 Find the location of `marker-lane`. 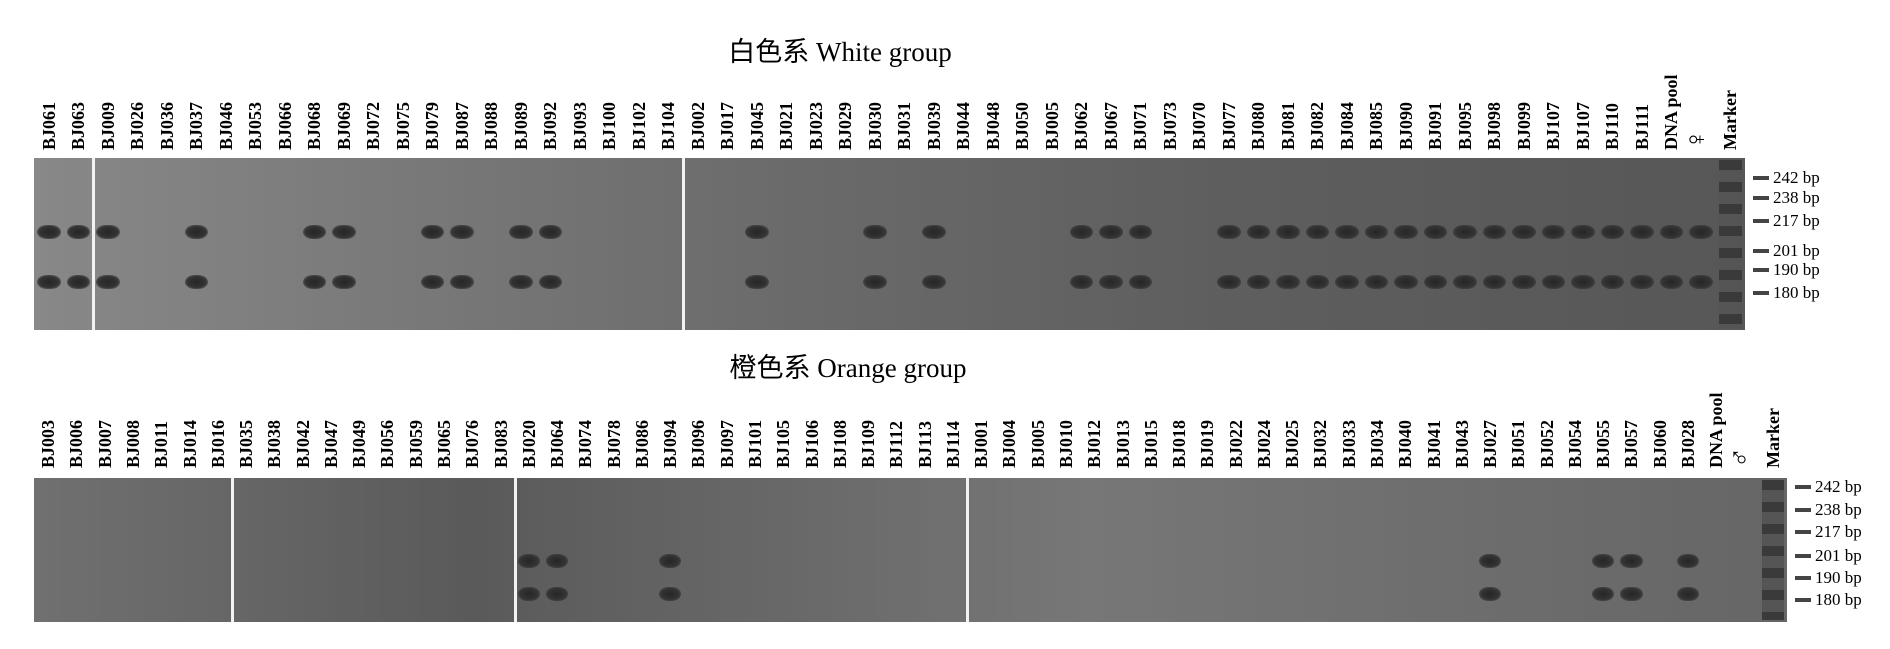

marker-lane is located at coordinates (1773, 550).